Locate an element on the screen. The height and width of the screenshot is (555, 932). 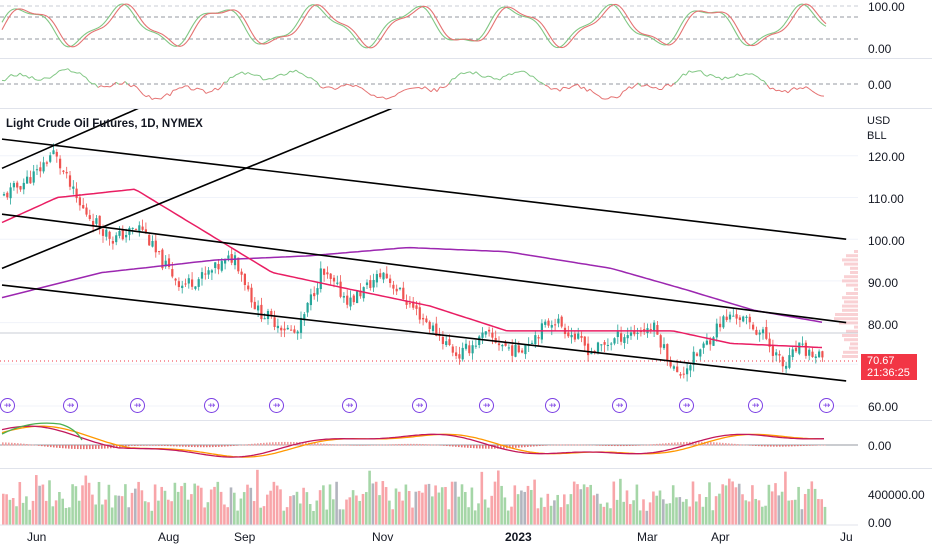
x-axis-label-aug: Aug is located at coordinates (168, 537).